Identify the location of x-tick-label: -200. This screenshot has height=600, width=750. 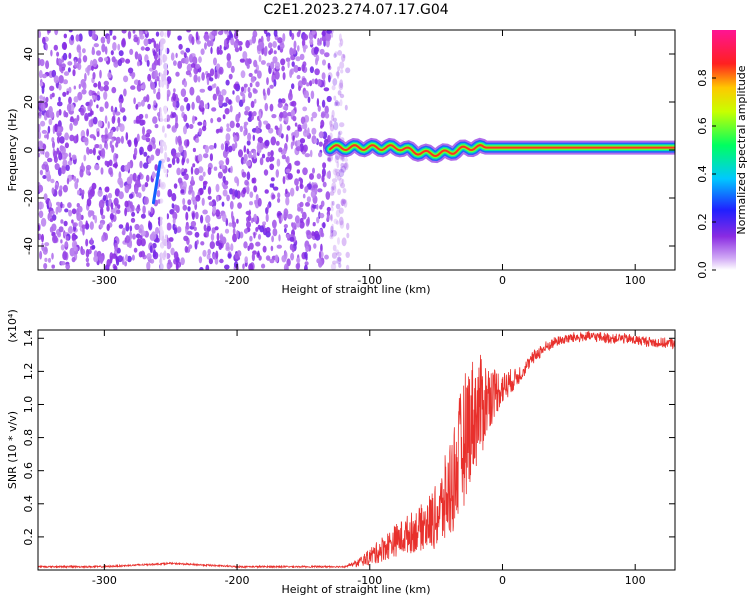
(237, 580).